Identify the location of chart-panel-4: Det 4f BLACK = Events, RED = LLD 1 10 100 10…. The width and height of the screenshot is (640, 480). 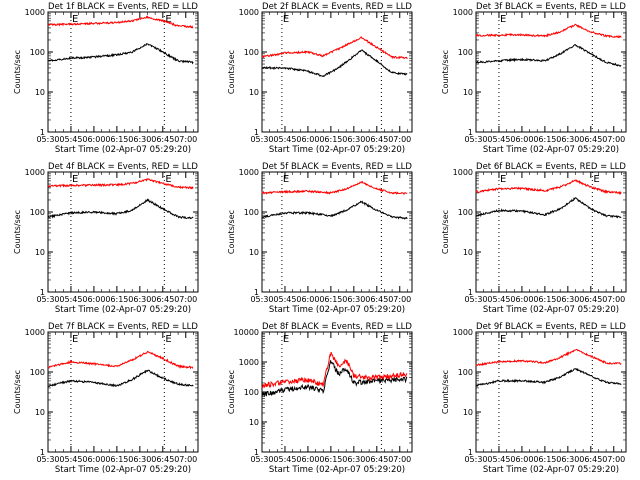
(106, 238).